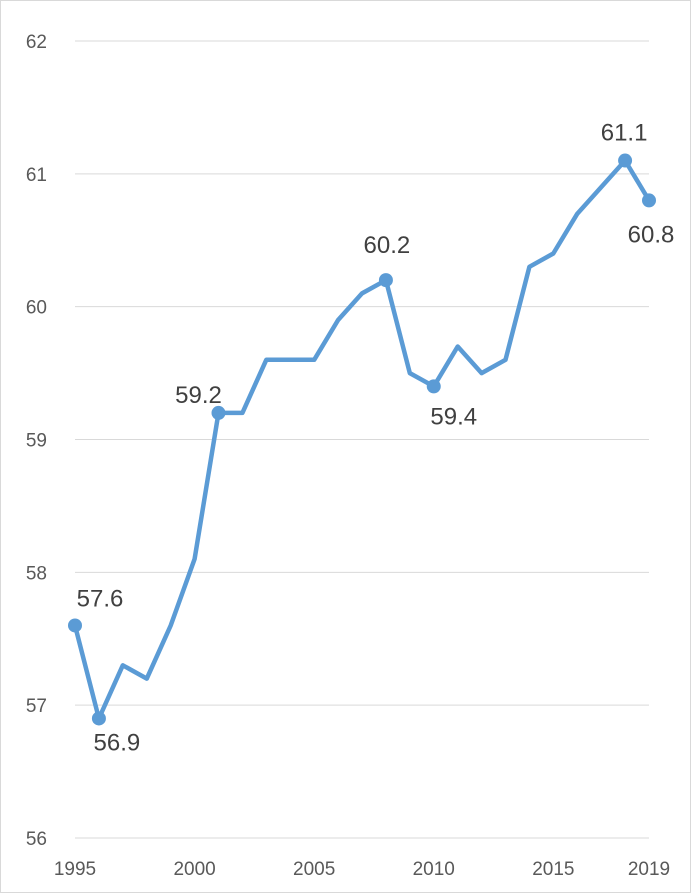 Image resolution: width=691 pixels, height=893 pixels. Describe the element at coordinates (434, 869) in the screenshot. I see `x-tick-label: 2010` at that location.